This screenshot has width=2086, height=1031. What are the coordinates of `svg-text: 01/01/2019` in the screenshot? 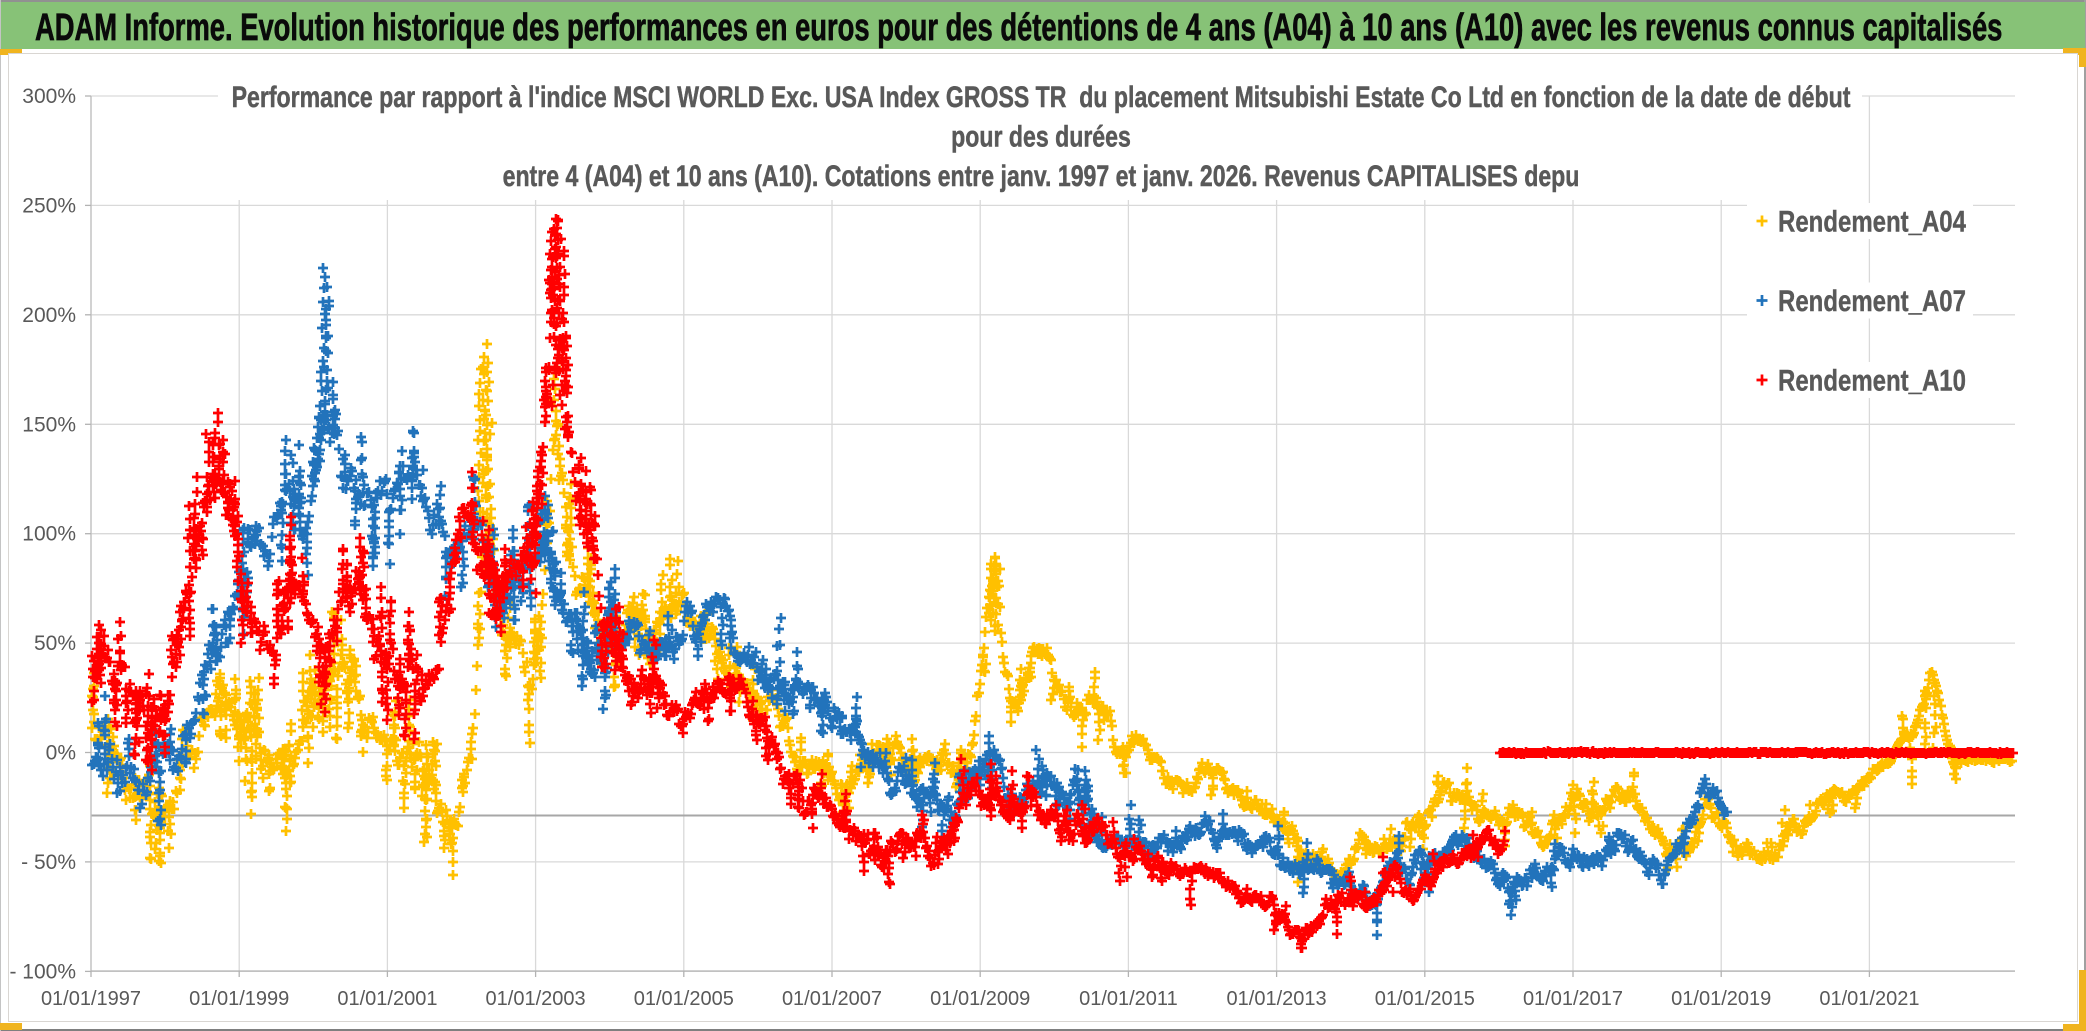 It's located at (1721, 999).